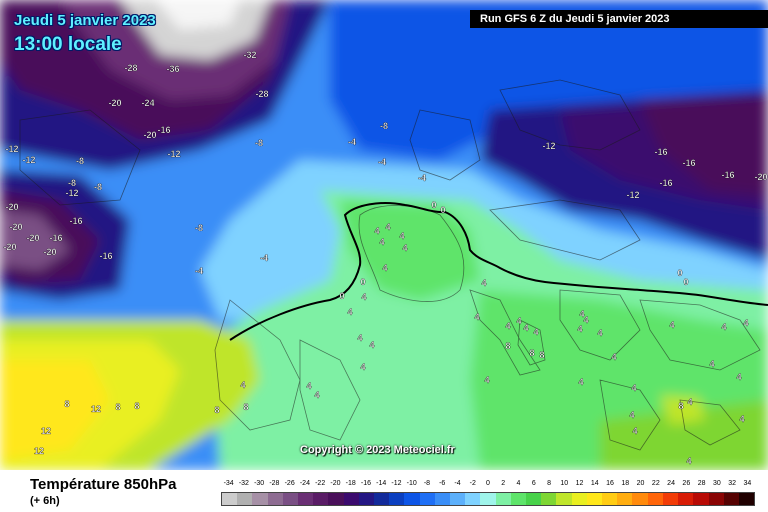 The image size is (768, 512). Describe the element at coordinates (594, 483) in the screenshot. I see `legend-label: 14` at that location.